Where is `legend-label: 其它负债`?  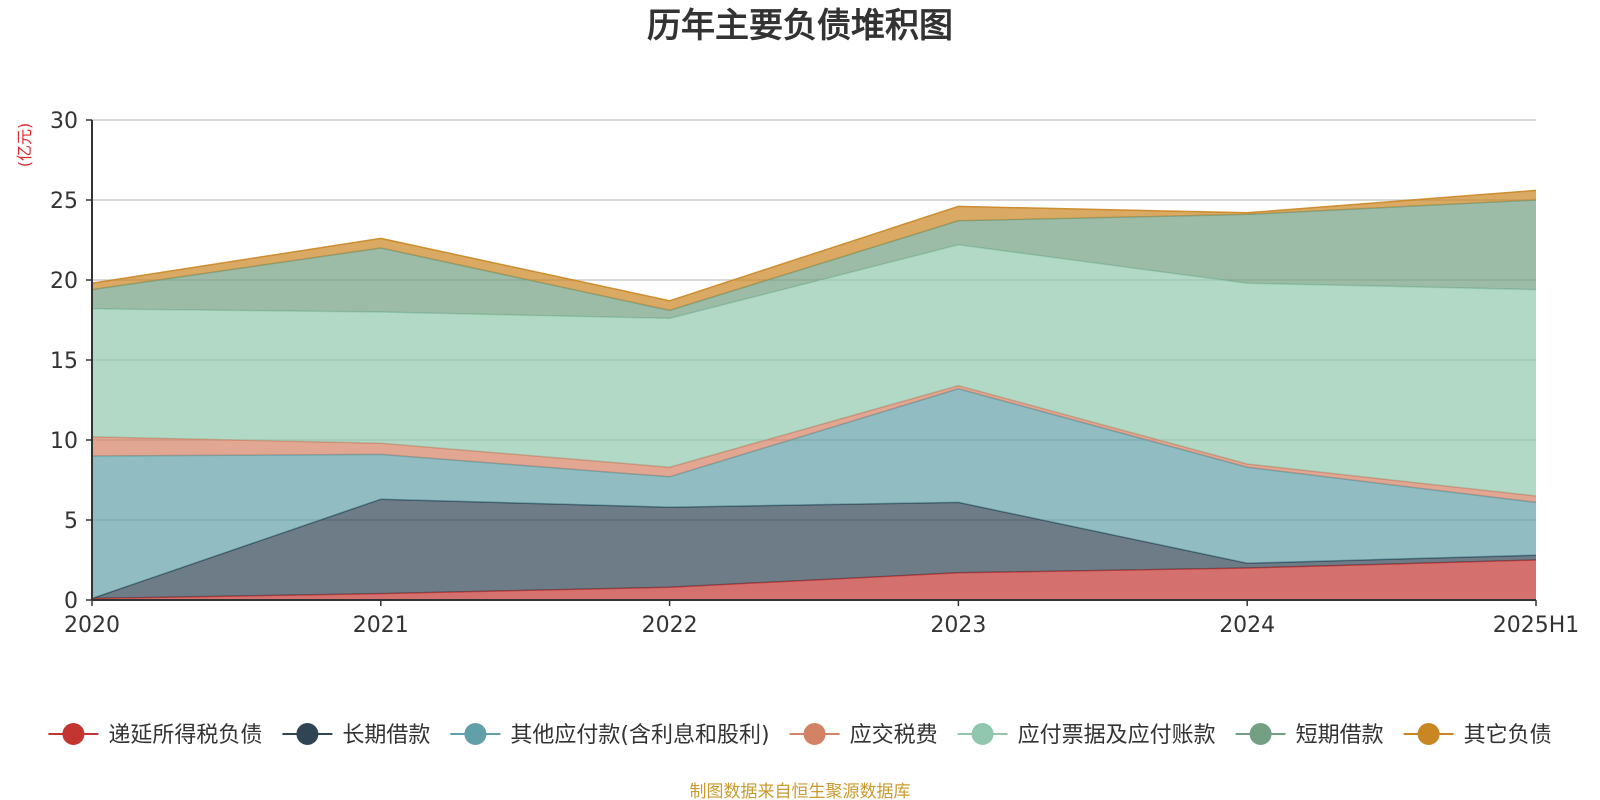
legend-label: 其它负债 is located at coordinates (1508, 735).